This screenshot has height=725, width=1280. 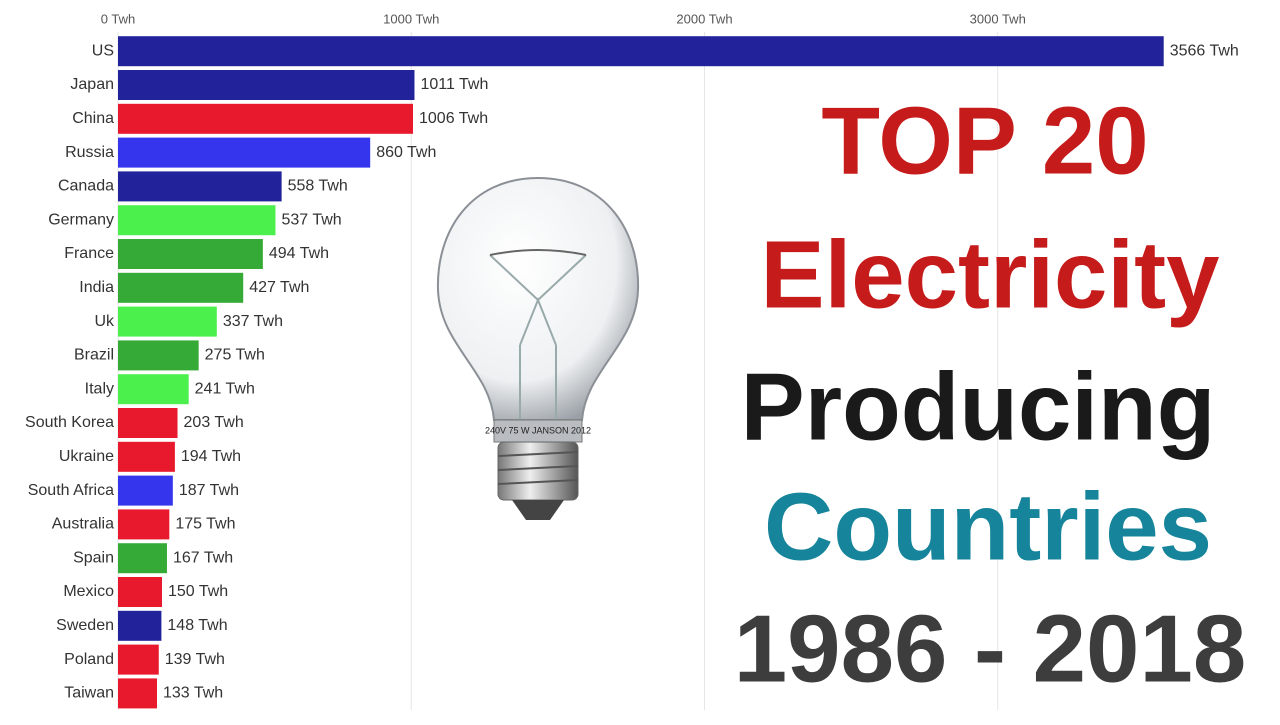 What do you see at coordinates (978, 406) in the screenshot?
I see `title-line: Producing` at bounding box center [978, 406].